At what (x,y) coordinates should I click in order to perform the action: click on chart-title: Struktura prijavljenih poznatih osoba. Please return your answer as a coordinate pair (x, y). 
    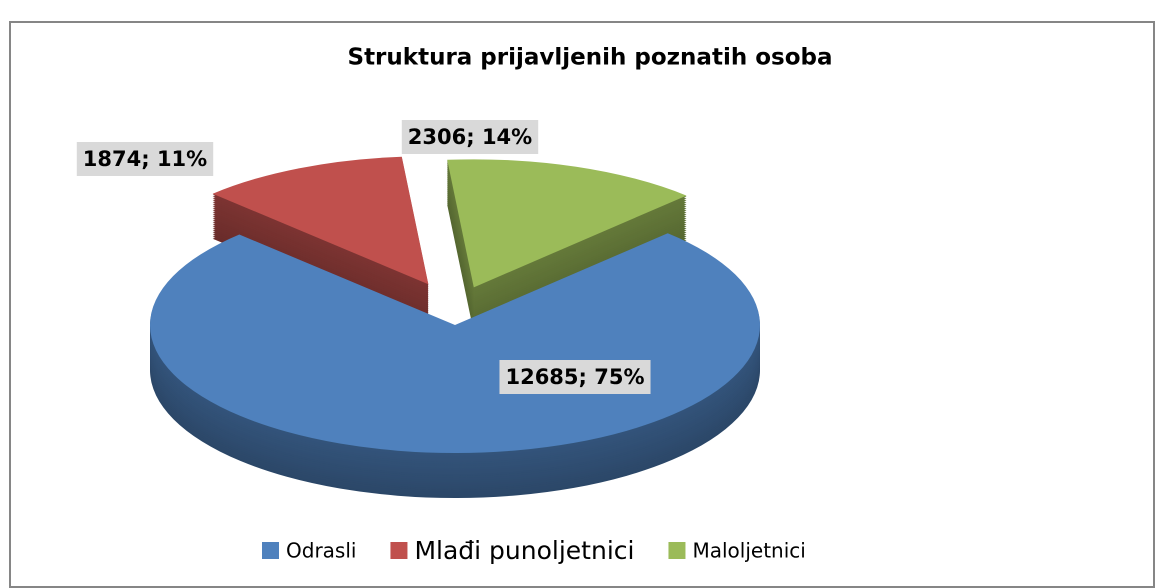
    Looking at the image, I should click on (590, 58).